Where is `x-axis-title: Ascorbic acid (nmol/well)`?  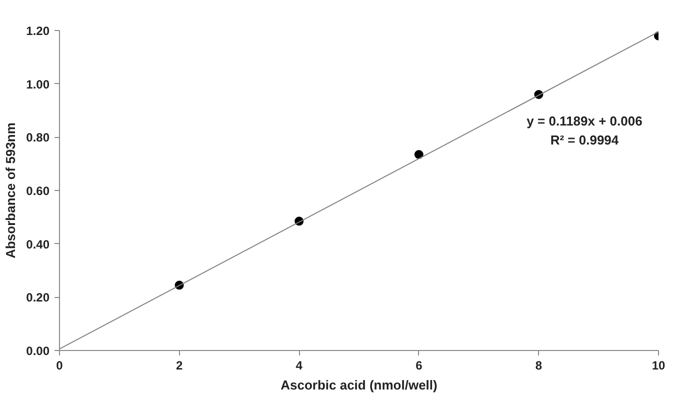
x-axis-title: Ascorbic acid (nmol/well) is located at coordinates (359, 385).